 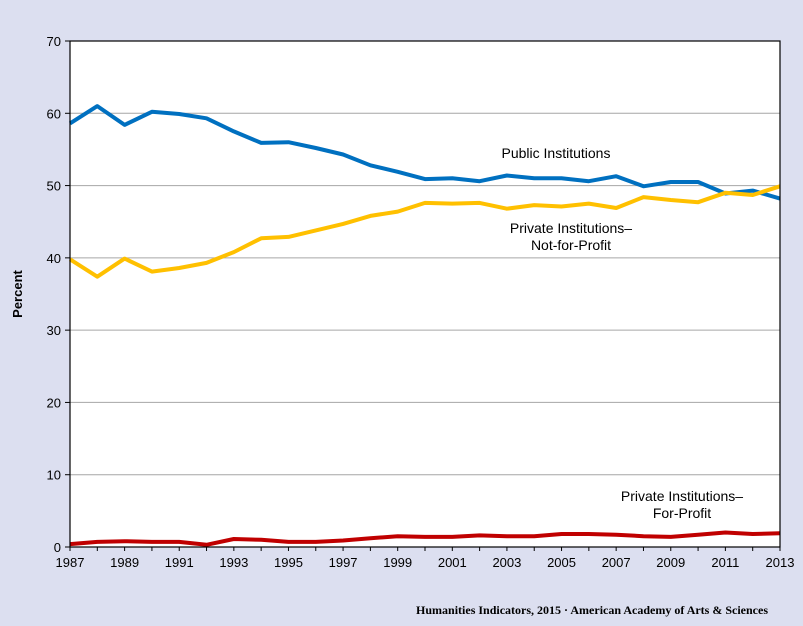 I want to click on x-tick-label: 1989, so click(x=124, y=562).